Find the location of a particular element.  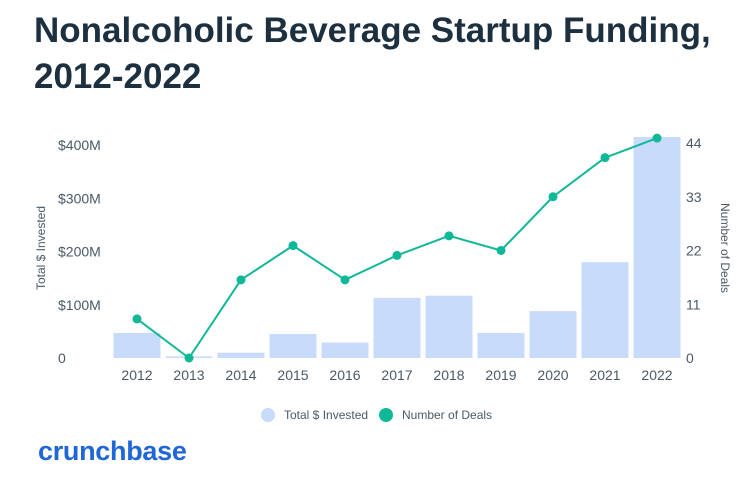

deals-point-2012 is located at coordinates (137, 319).